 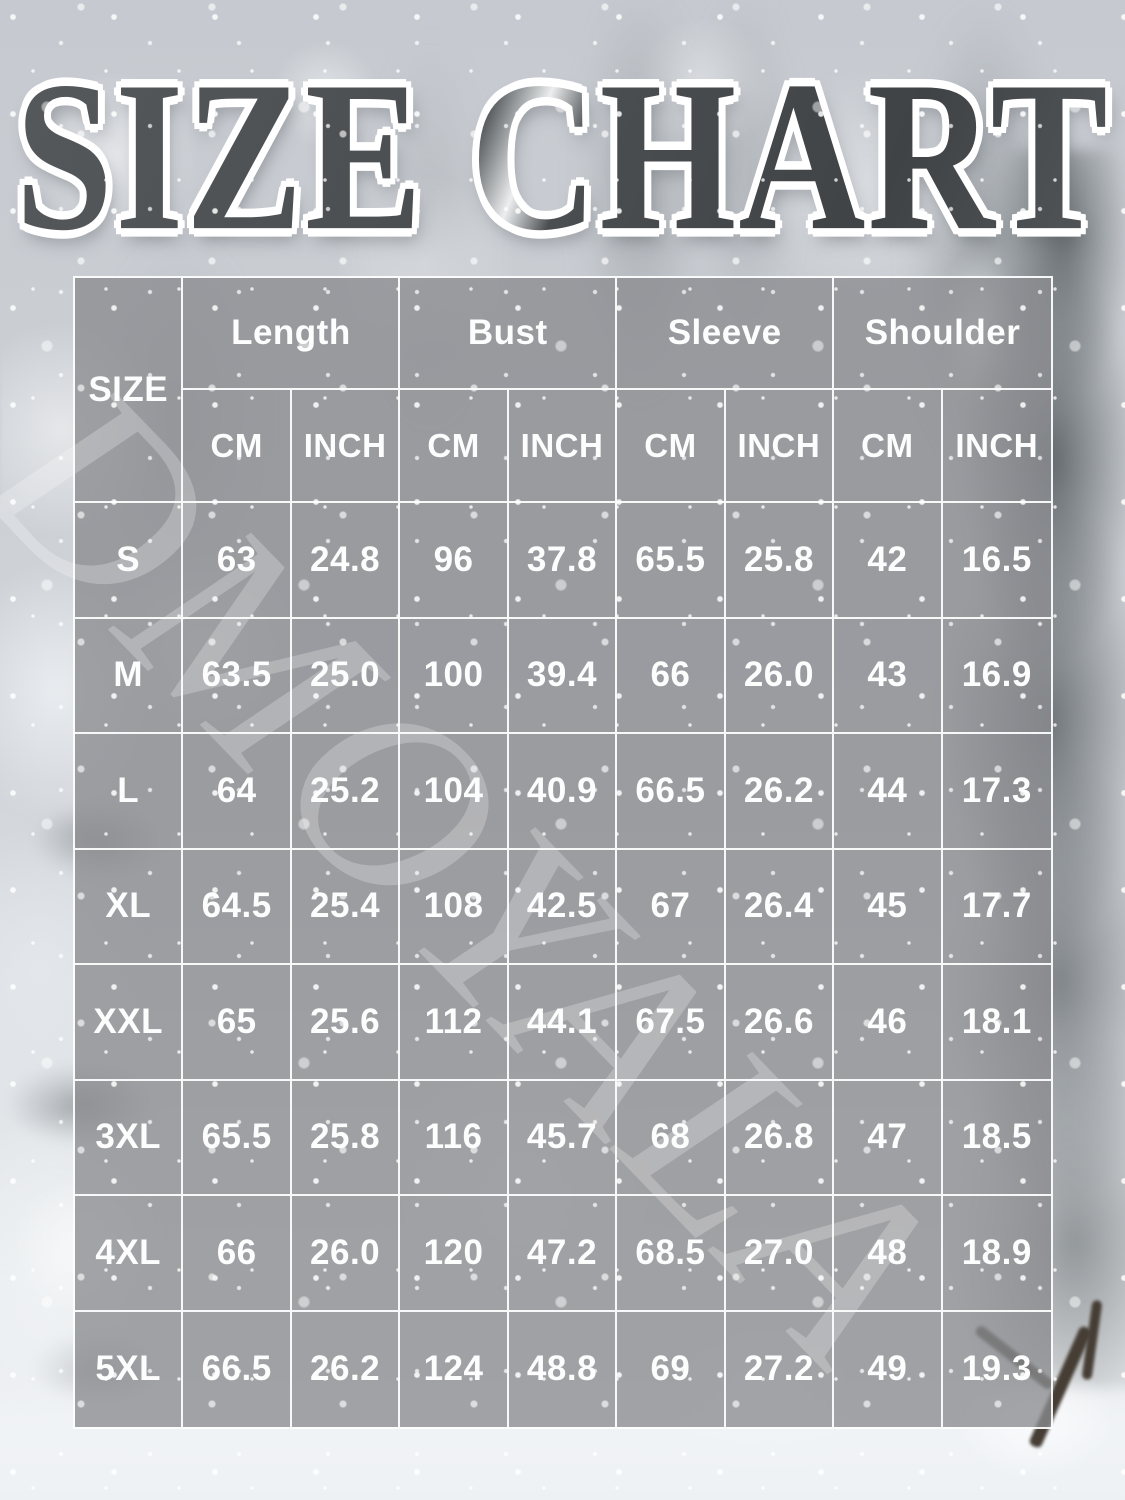 I want to click on value-cell: 43, so click(x=888, y=676).